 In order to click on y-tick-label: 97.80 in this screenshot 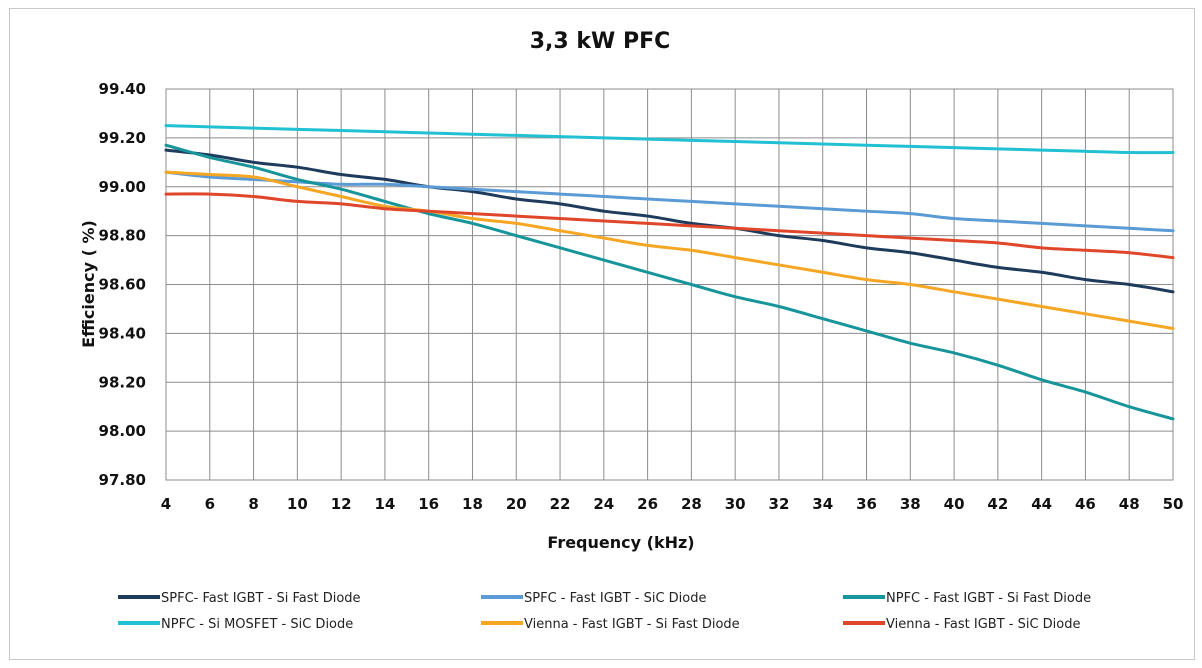, I will do `click(122, 480)`.